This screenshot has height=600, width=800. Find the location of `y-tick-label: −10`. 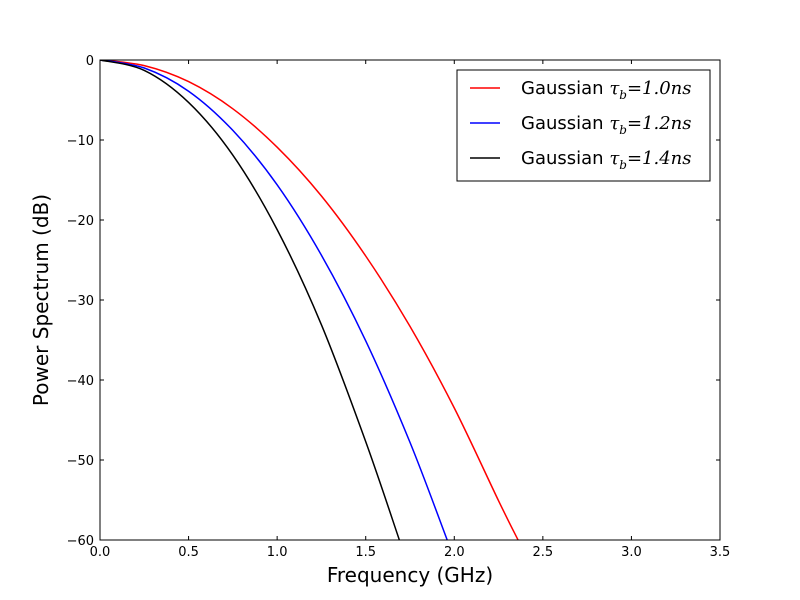

y-tick-label: −10 is located at coordinates (80, 141).